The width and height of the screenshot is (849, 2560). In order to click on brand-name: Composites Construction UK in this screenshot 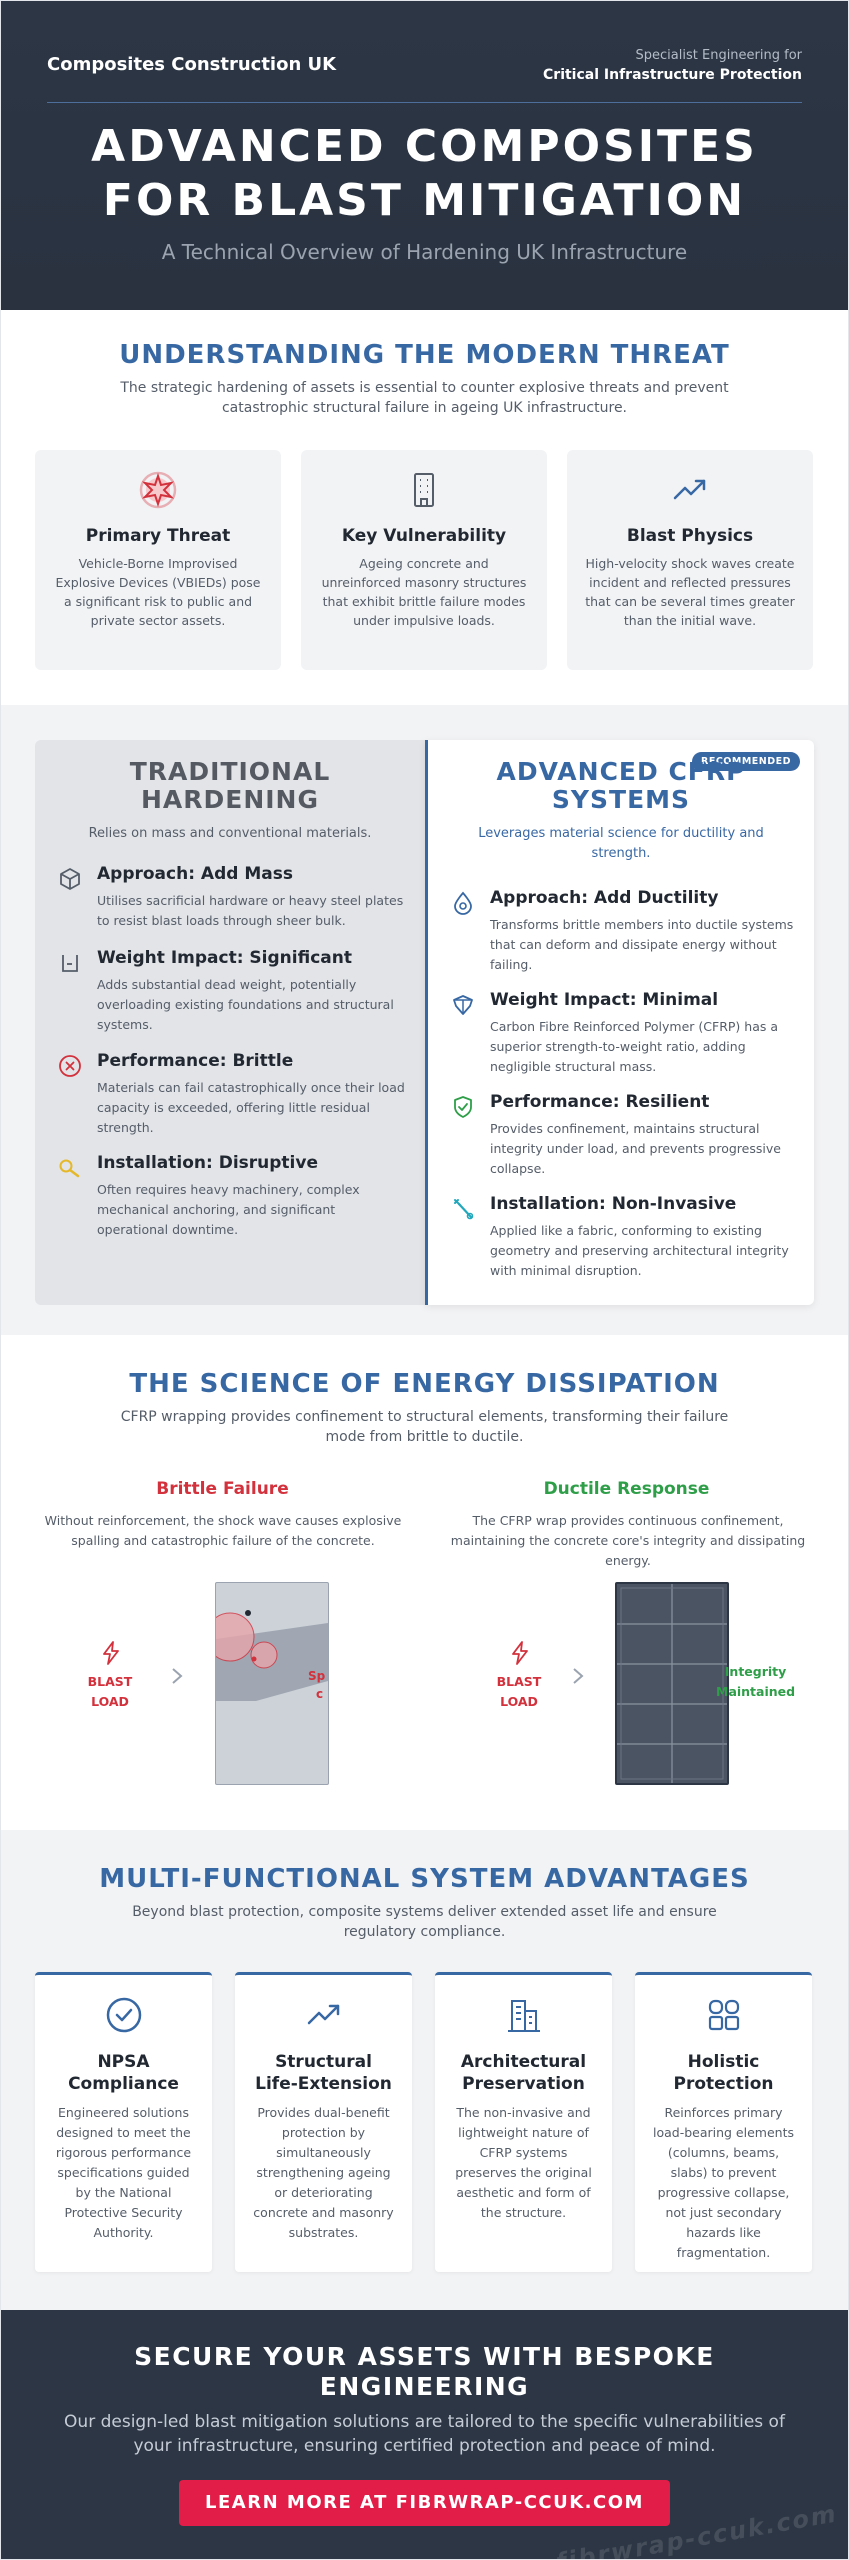, I will do `click(192, 64)`.